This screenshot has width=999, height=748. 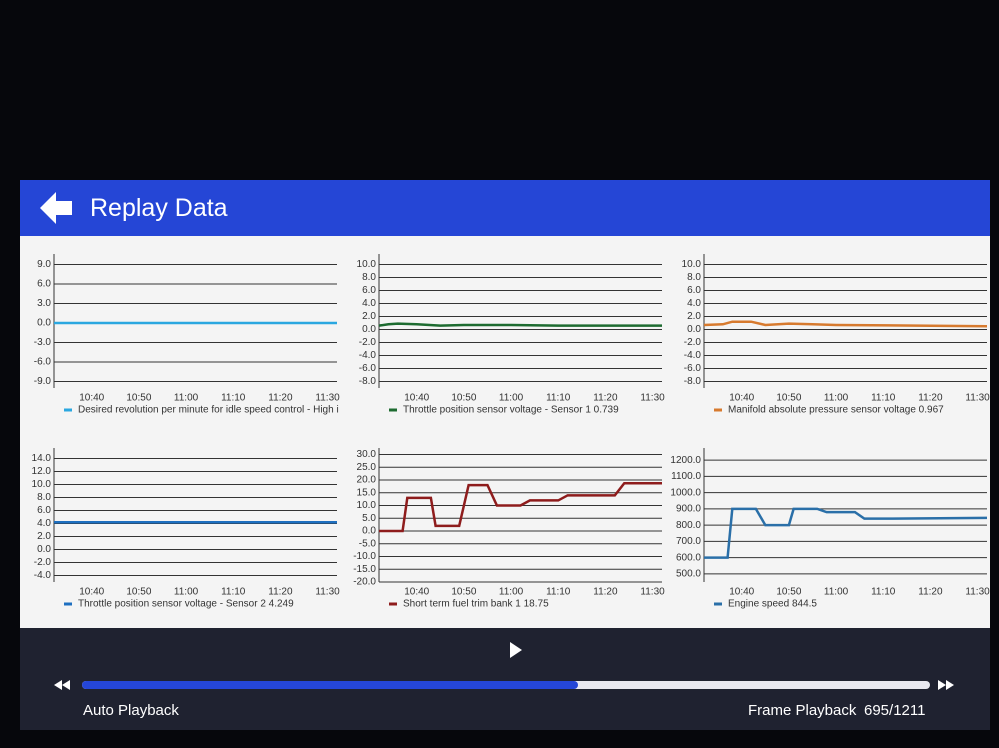 I want to click on y-tick-label: 12.0, so click(x=42, y=471).